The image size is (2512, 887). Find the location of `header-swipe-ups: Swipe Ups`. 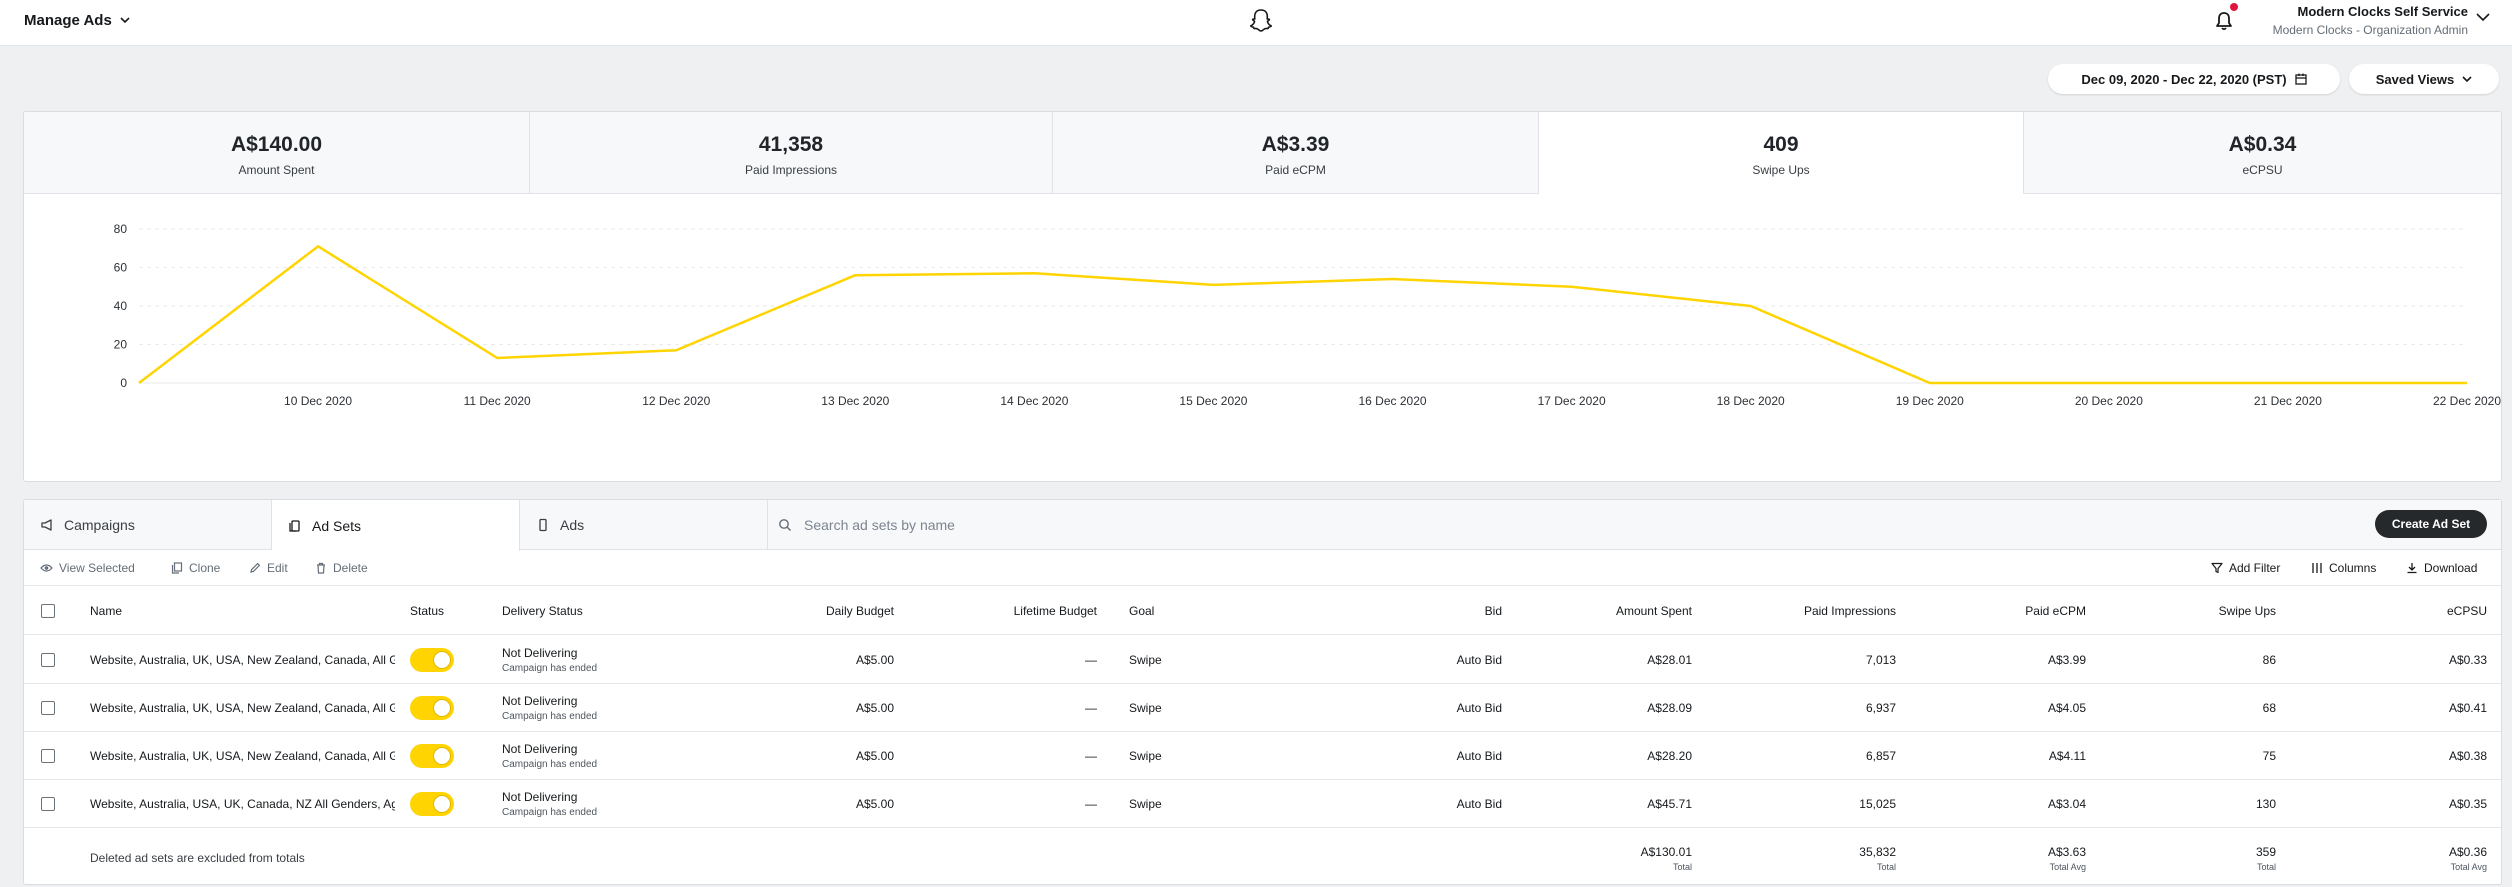

header-swipe-ups: Swipe Ups is located at coordinates (2247, 610).